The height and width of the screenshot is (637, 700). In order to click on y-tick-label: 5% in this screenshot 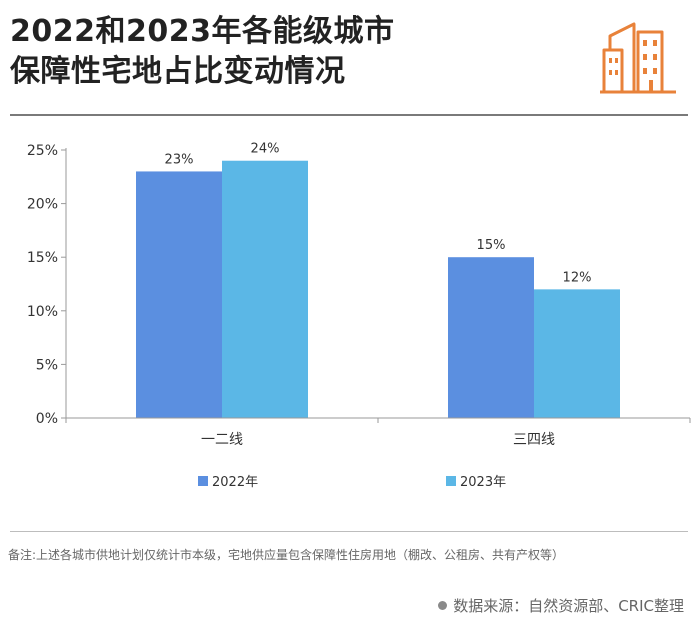, I will do `click(47, 365)`.